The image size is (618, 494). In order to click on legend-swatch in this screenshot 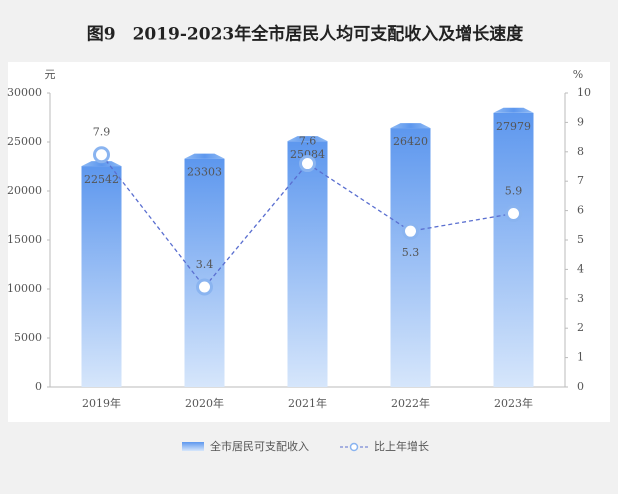, I will do `click(193, 446)`.